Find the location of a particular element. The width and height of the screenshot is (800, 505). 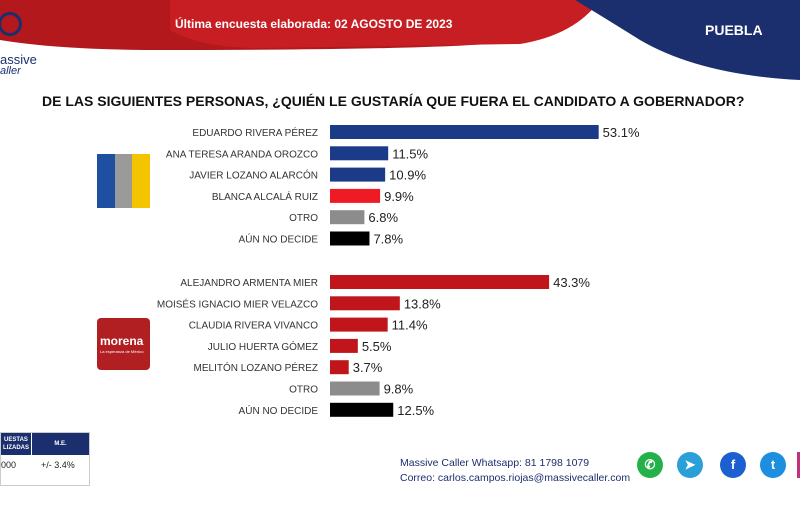

category-label: MELITÓN LOZANO PÉREZ is located at coordinates (256, 367).